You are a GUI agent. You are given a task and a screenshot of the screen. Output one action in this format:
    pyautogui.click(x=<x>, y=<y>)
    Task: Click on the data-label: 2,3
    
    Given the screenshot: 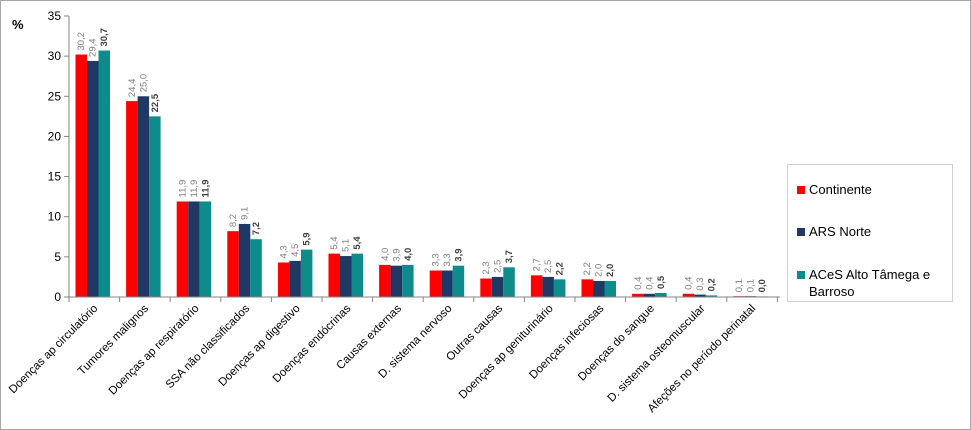 What is the action you would take?
    pyautogui.click(x=486, y=267)
    